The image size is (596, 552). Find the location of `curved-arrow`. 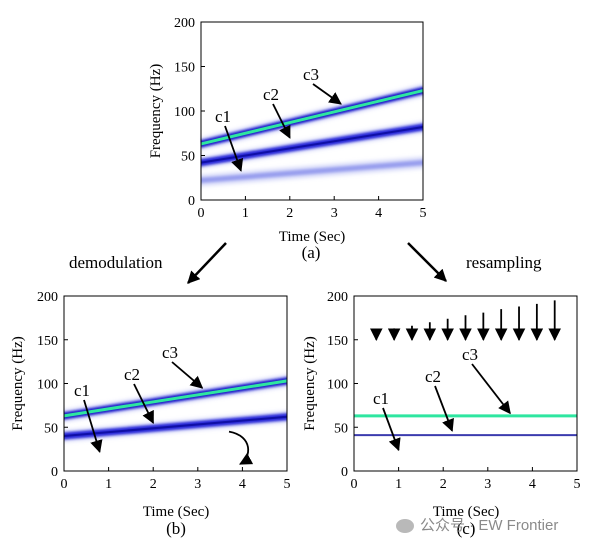

curved-arrow is located at coordinates (241, 447).